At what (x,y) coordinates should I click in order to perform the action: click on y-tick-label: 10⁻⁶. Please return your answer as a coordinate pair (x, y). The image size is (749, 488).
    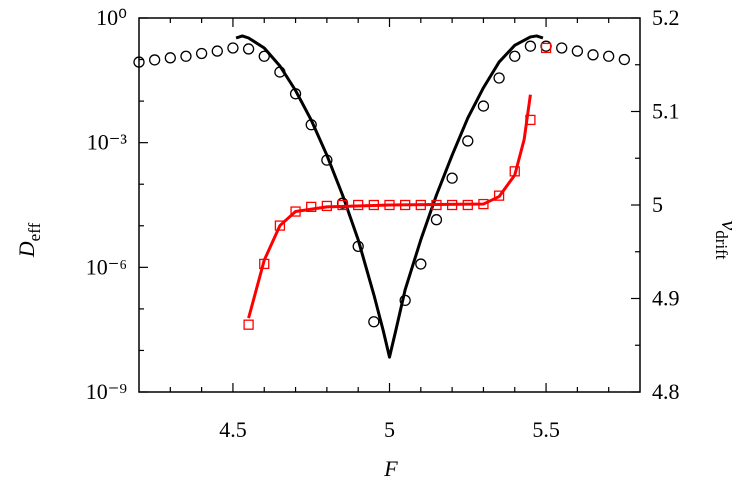
    Looking at the image, I should click on (106, 266).